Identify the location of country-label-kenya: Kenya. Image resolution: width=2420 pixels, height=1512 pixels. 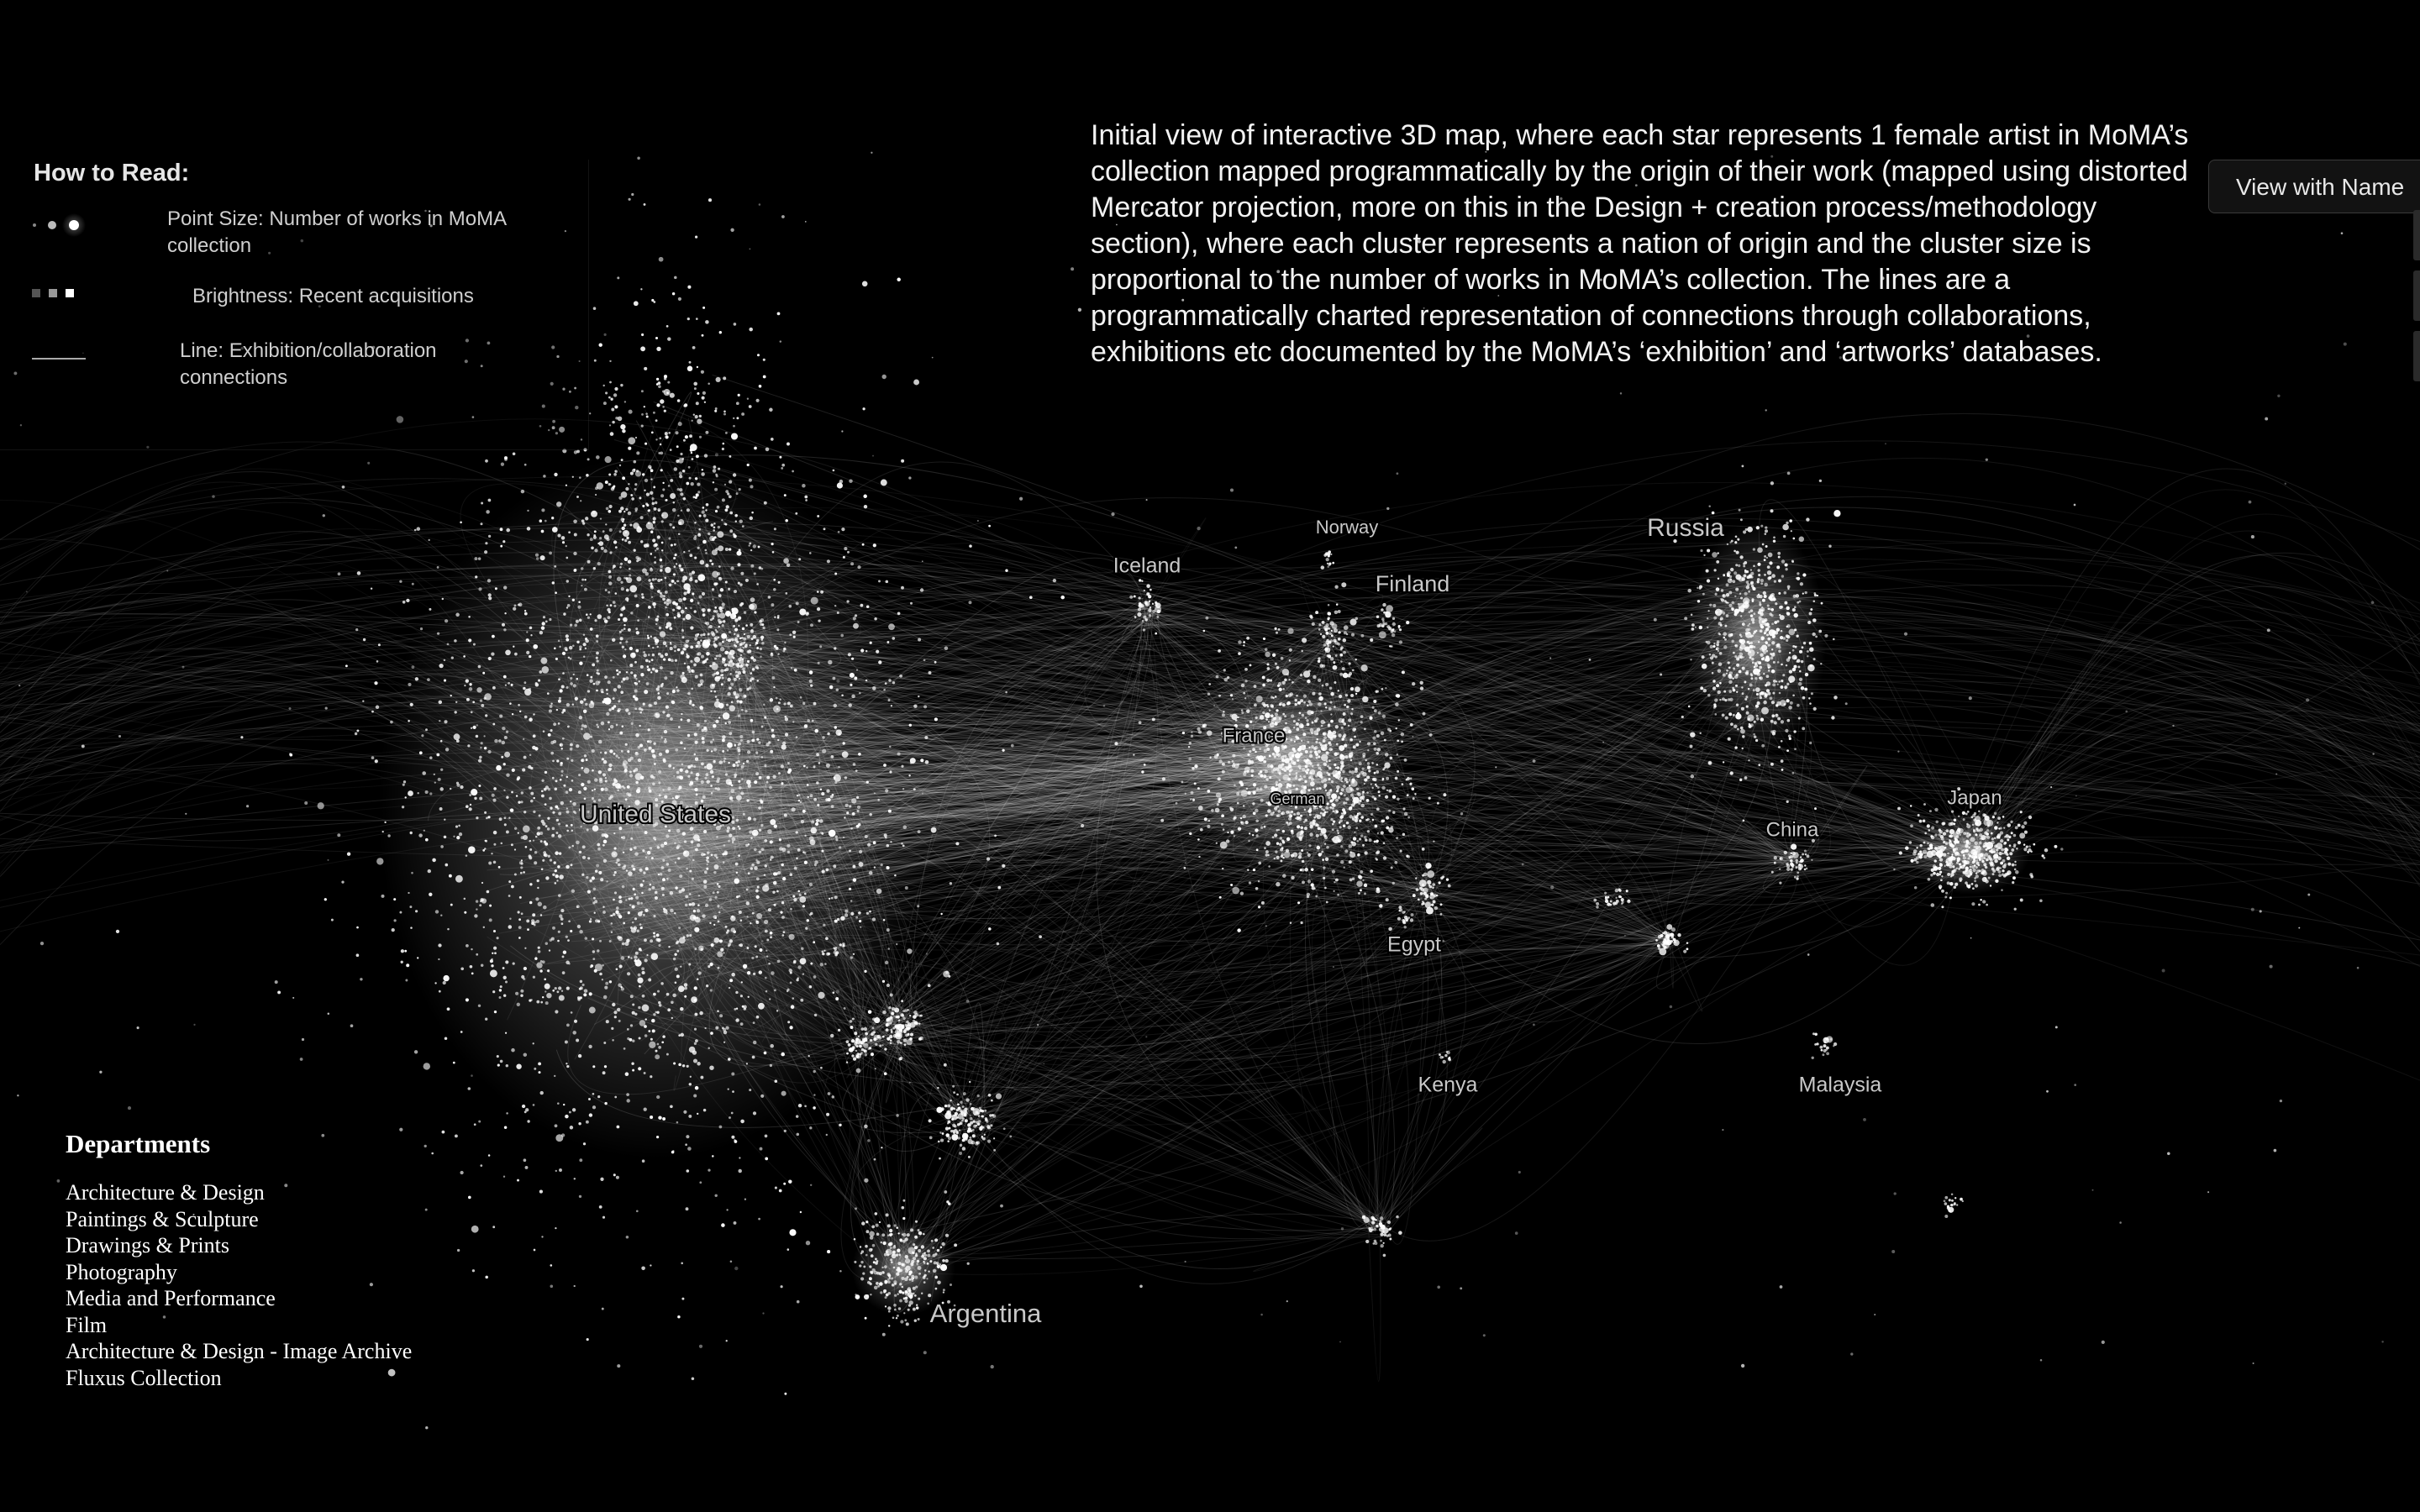
(1448, 1085).